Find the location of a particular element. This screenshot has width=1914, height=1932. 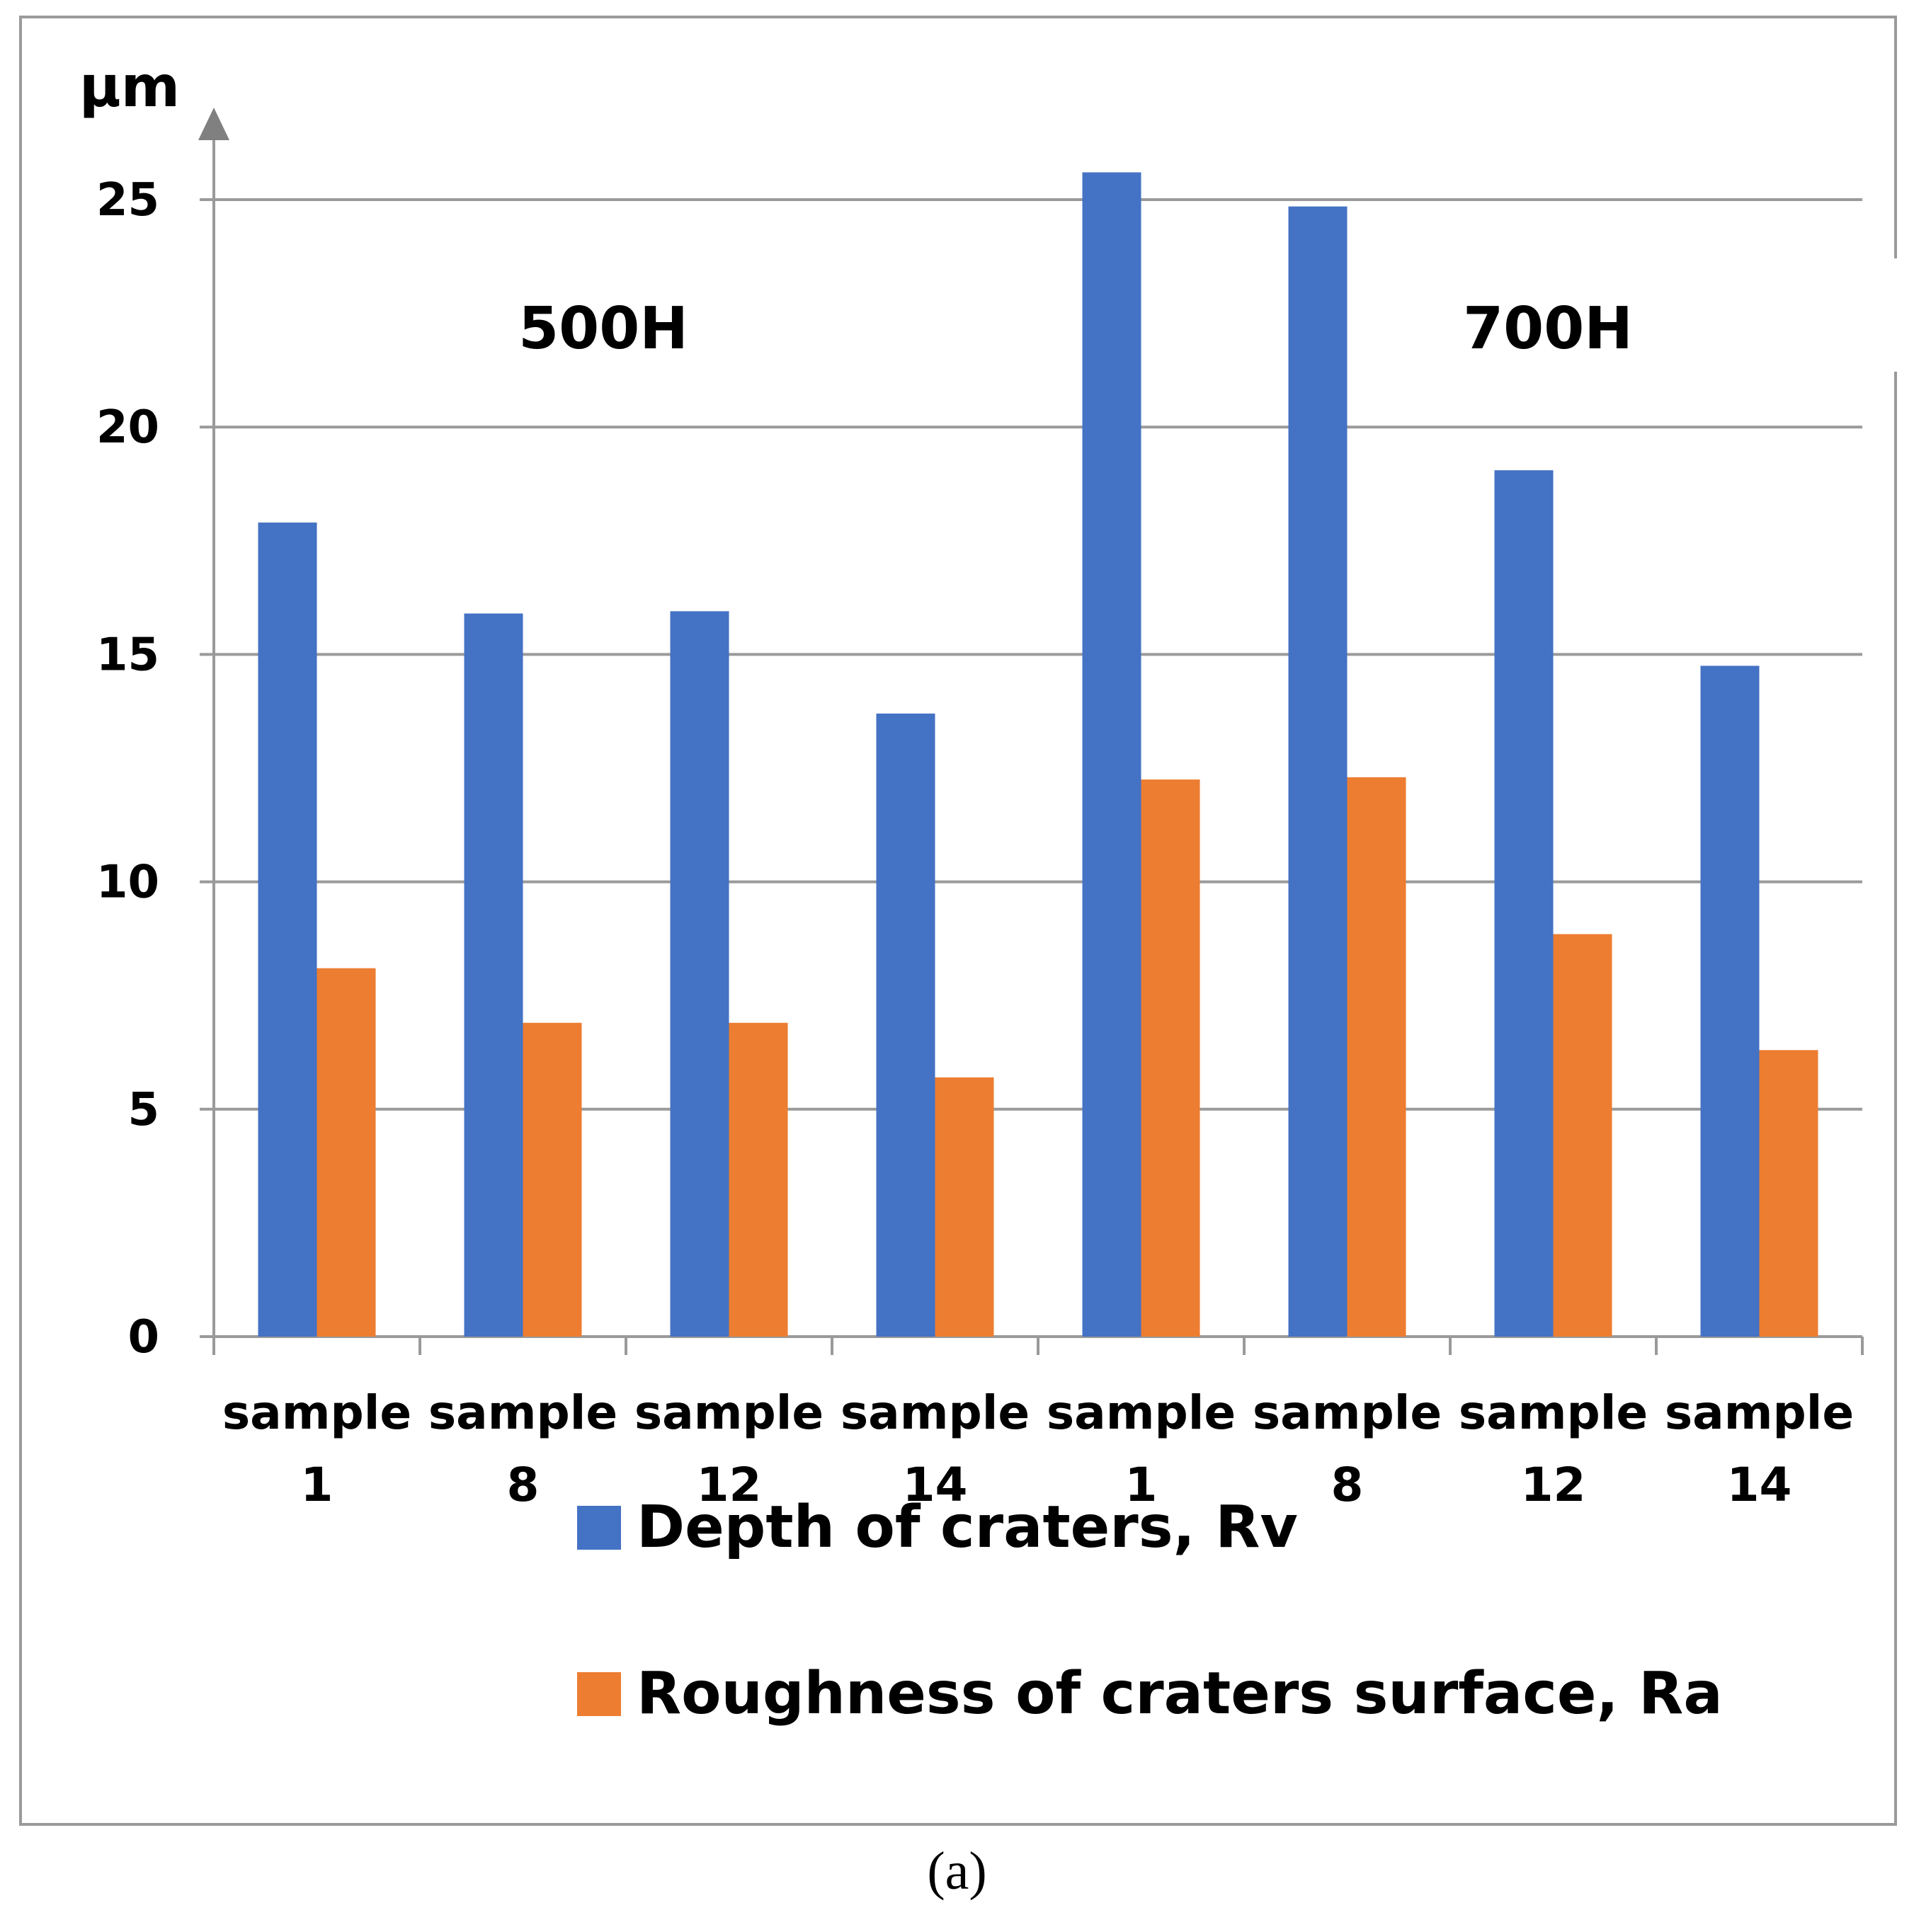

x-tick-label-4-line2: 1 is located at coordinates (1141, 1485).